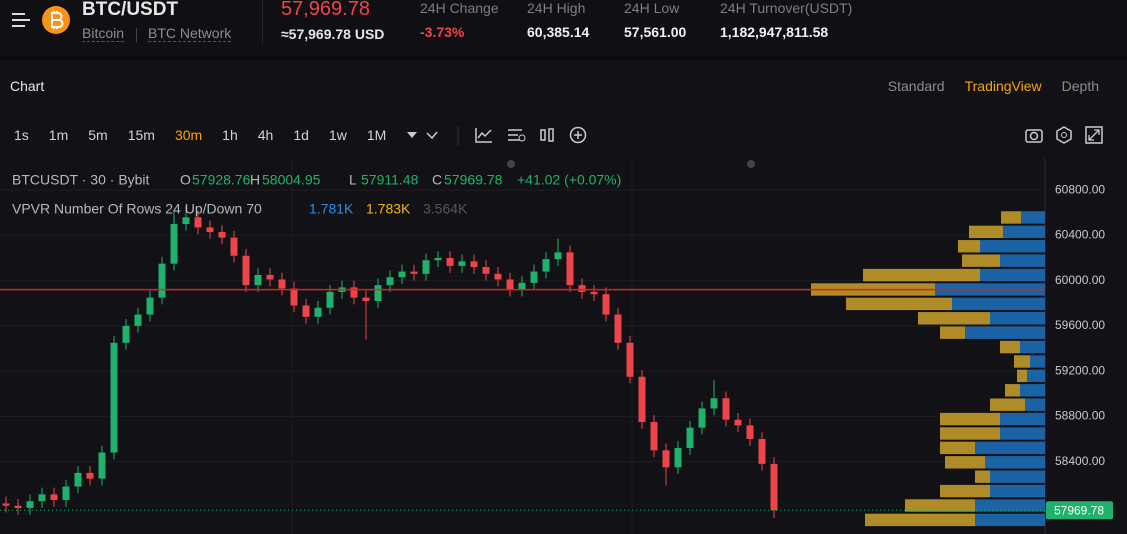 This screenshot has height=534, width=1127. I want to click on interval-button: 1s, so click(21, 135).